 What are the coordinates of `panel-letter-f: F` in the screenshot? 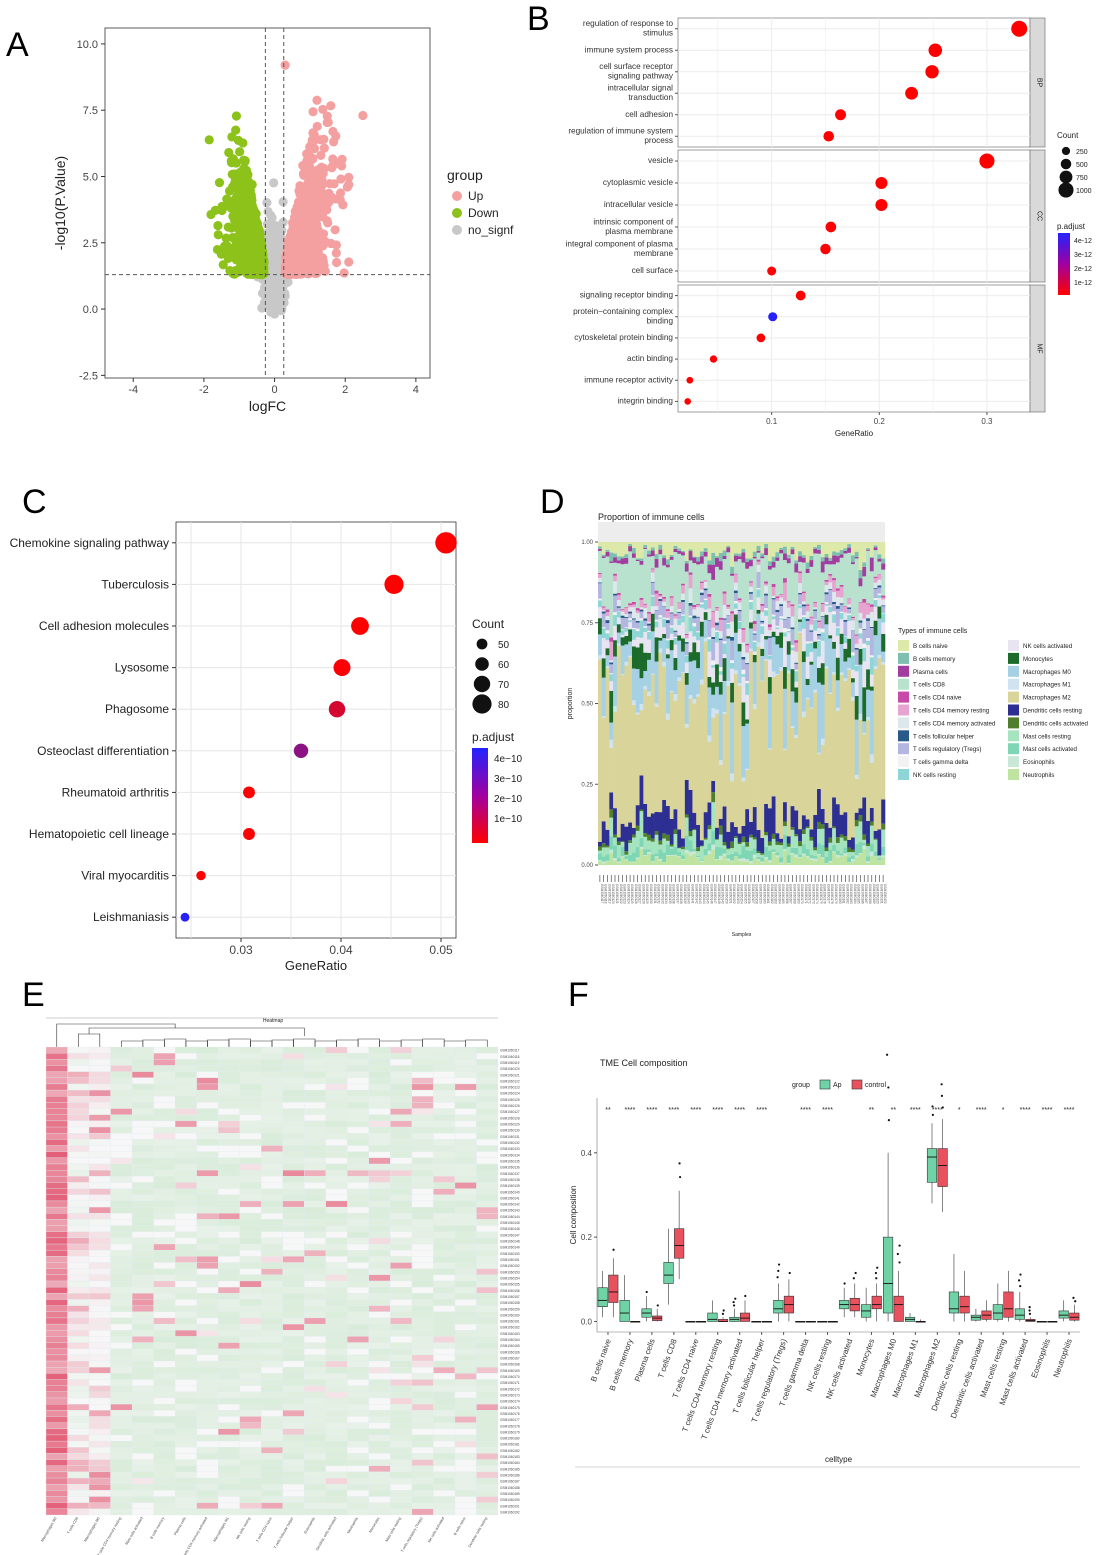 It's located at (578, 995).